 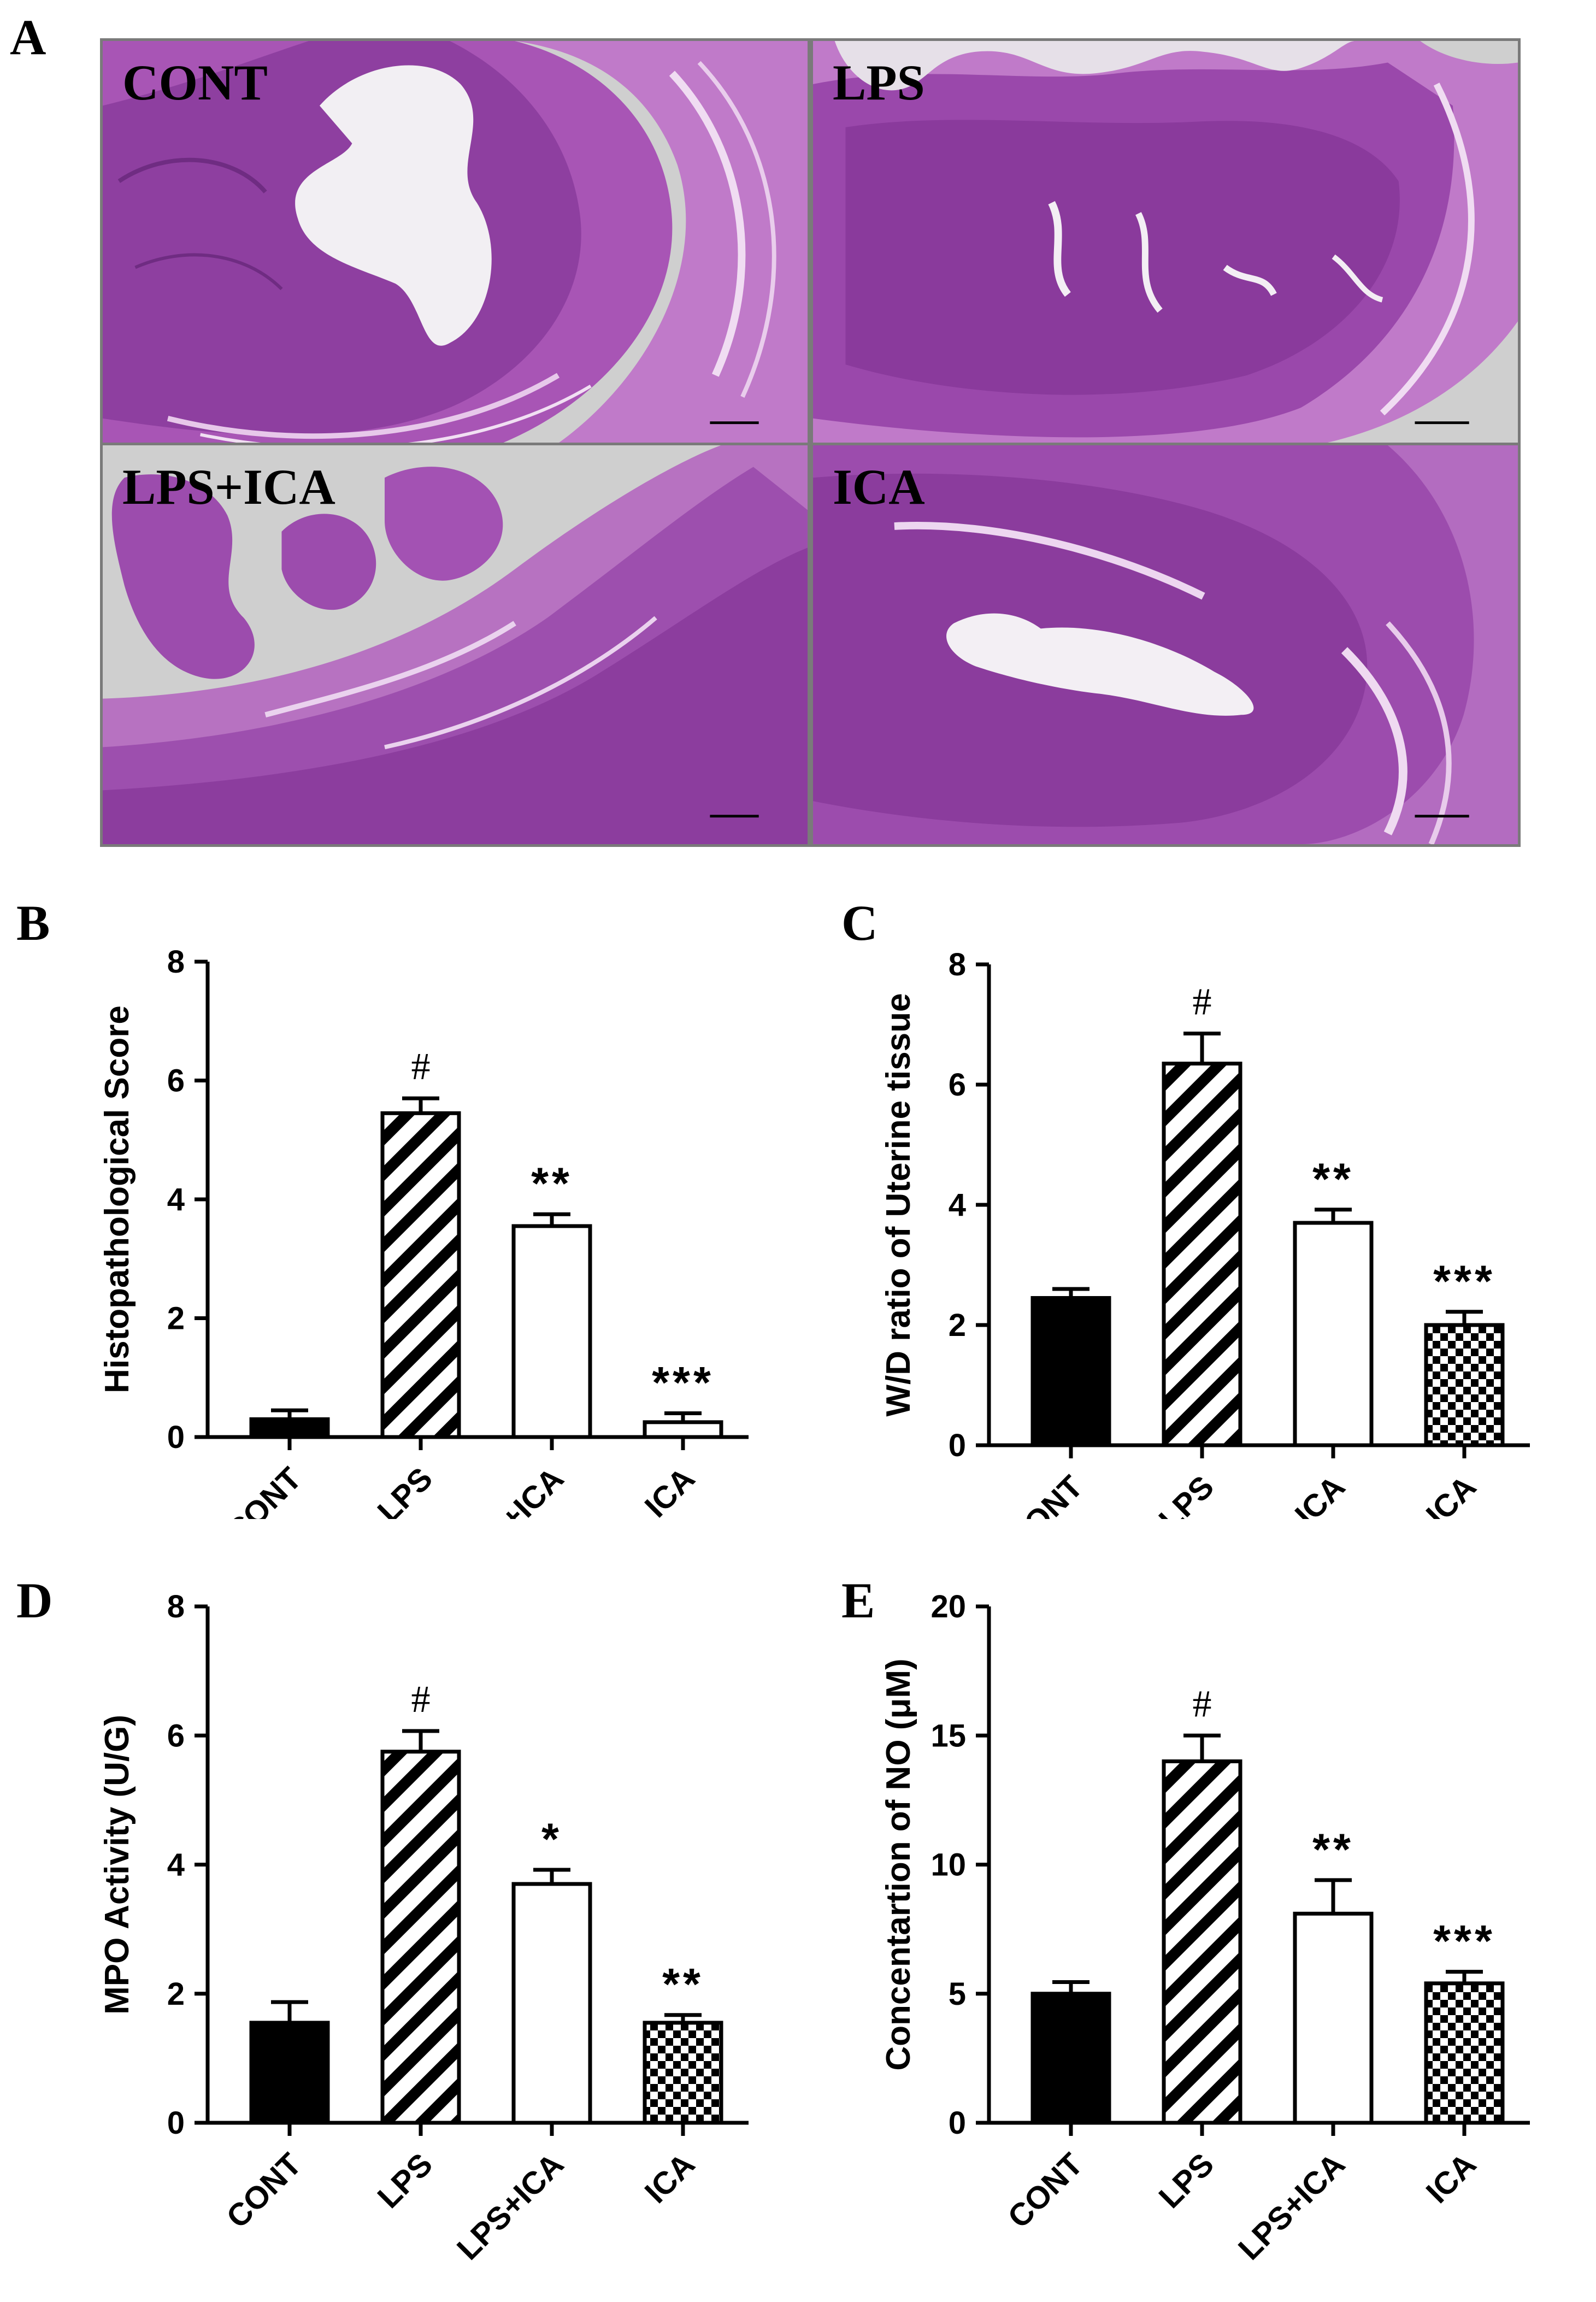 I want to click on micrograph-lps-ica-image, so click(x=455, y=644).